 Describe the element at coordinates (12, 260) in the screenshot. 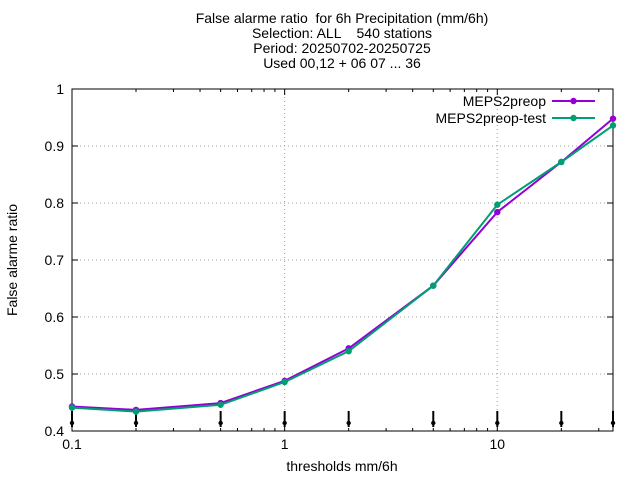

I see `y-axis-label: False alarme ratio` at that location.